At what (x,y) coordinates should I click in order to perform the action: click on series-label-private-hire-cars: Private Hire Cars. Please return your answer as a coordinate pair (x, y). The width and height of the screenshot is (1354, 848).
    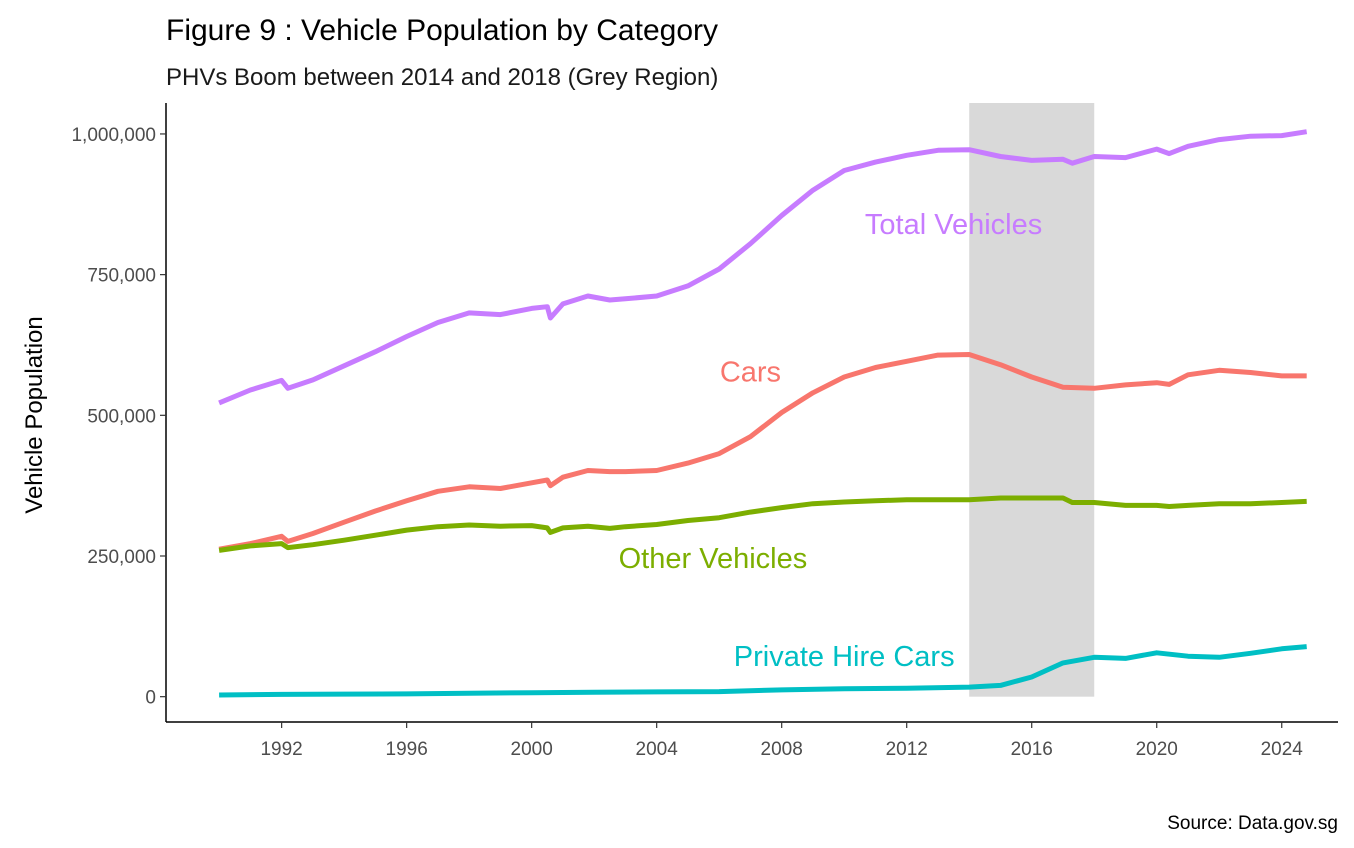
    Looking at the image, I should click on (844, 657).